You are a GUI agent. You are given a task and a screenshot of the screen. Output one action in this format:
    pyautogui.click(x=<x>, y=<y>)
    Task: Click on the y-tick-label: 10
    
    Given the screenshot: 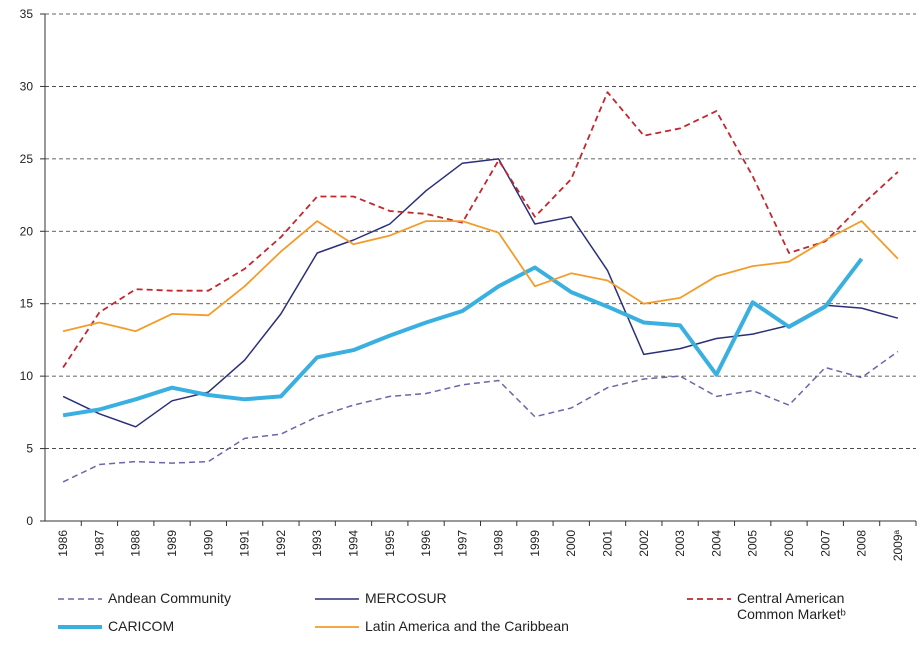 What is the action you would take?
    pyautogui.click(x=27, y=376)
    